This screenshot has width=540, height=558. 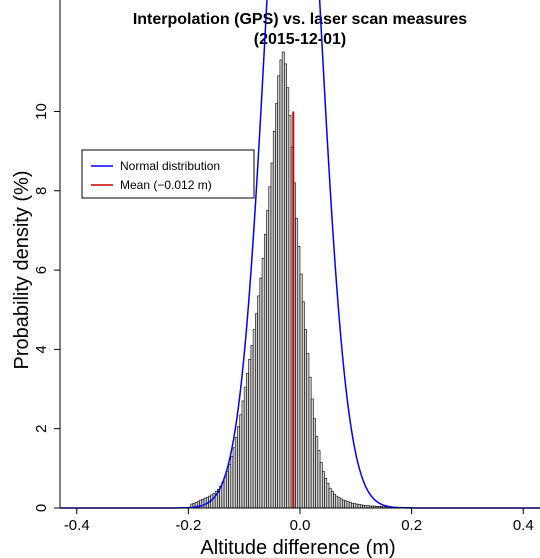 I want to click on legend-box, so click(x=168, y=174).